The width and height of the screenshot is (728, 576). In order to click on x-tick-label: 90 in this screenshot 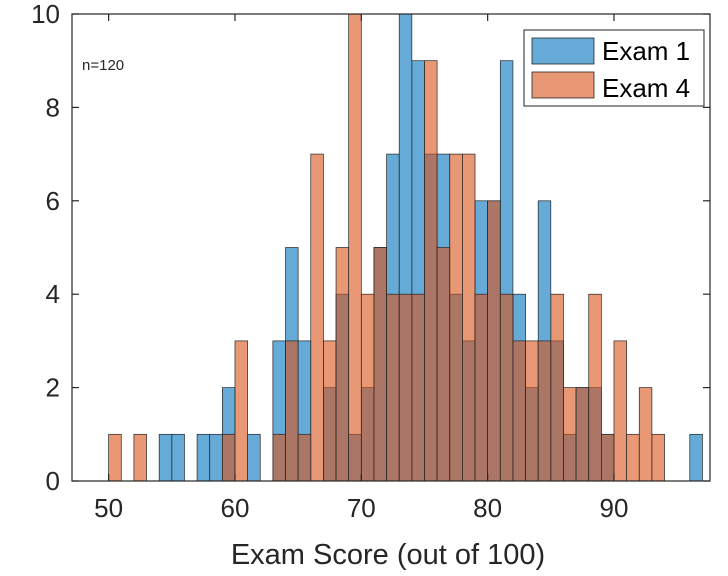, I will do `click(614, 508)`.